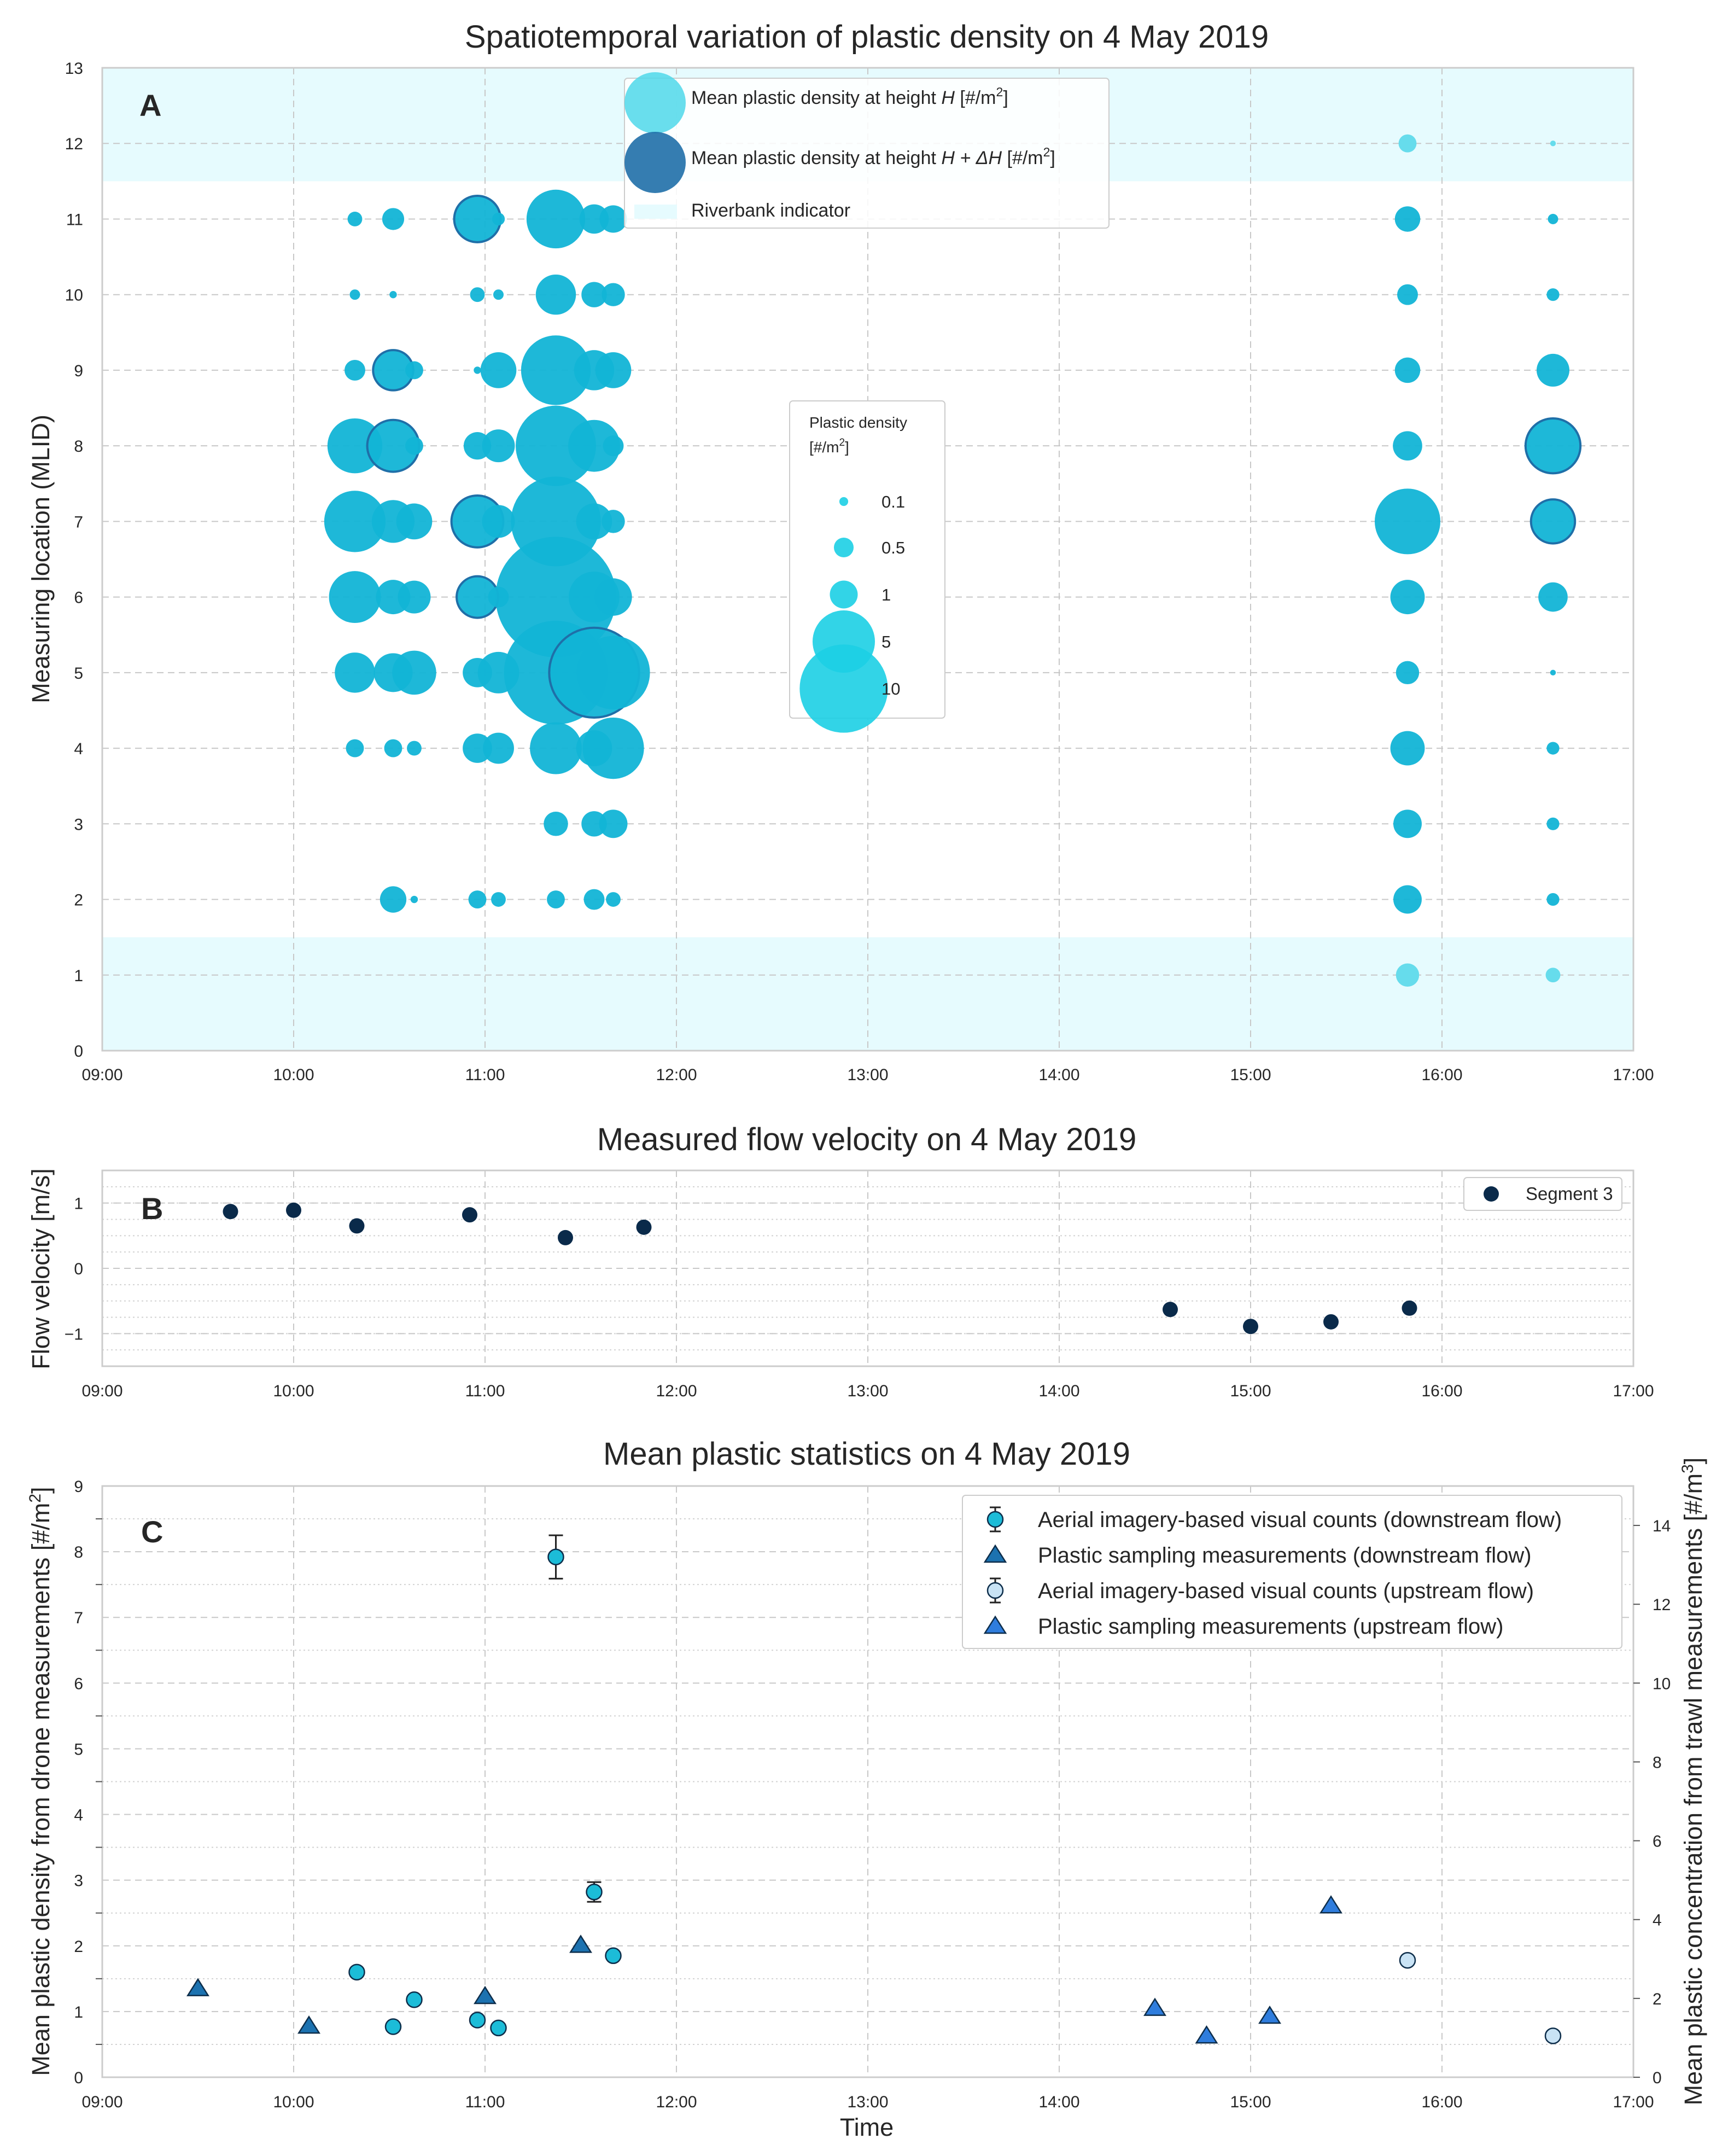 This screenshot has height=2156, width=1734. I want to click on x-tick-label: 17:00, so click(1633, 2102).